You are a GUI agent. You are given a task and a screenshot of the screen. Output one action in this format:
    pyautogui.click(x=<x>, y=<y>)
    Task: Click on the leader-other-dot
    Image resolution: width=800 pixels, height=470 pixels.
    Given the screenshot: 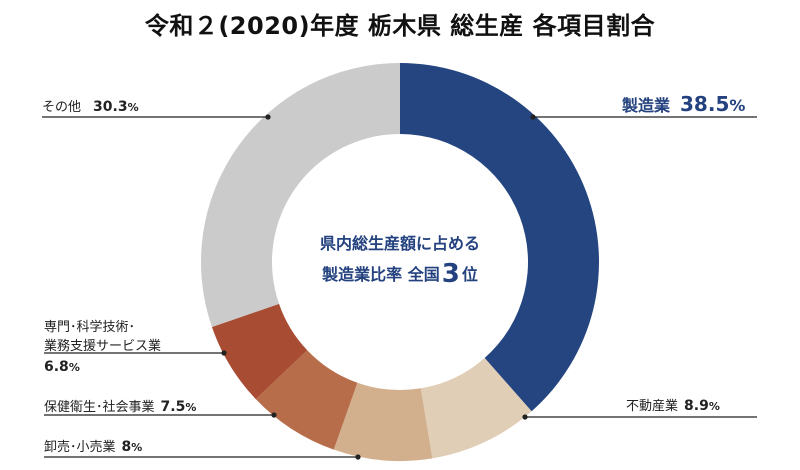 What is the action you would take?
    pyautogui.click(x=268, y=117)
    